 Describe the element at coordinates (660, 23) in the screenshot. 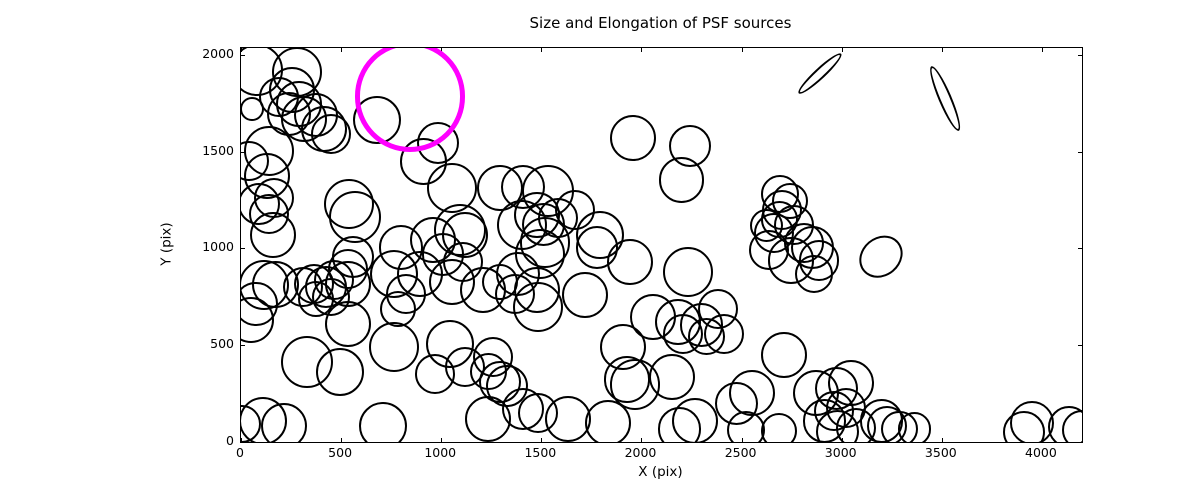

I see `chart-title: Size and Elongation of PSF sources` at that location.